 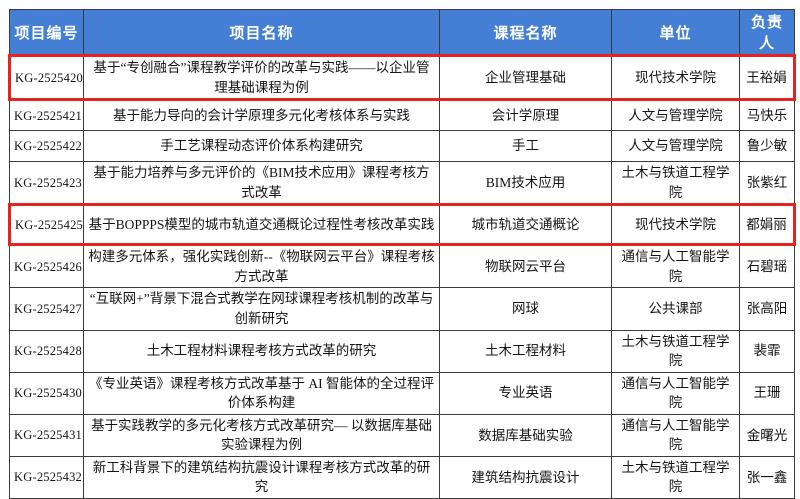 I want to click on project-name-cell: 《专业英语》课程考核方式改革基于 AI 智能体的全过程评价体系构建, so click(x=261, y=393).